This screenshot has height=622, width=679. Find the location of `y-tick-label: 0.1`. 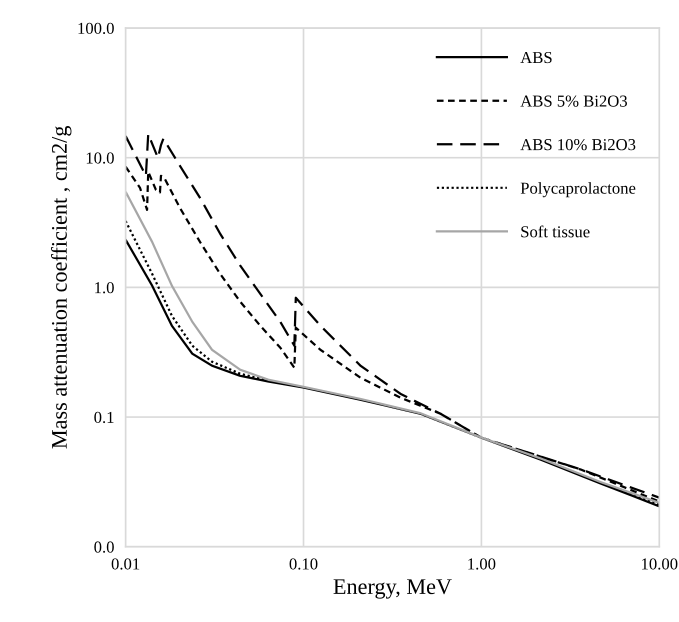

y-tick-label: 0.1 is located at coordinates (104, 418).